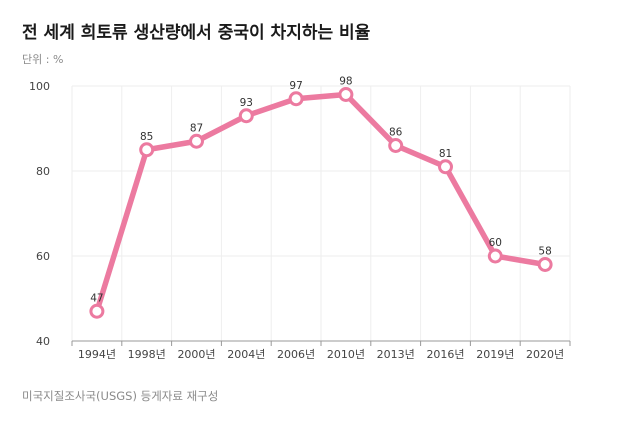 The image size is (640, 427). I want to click on source-note: 미국지질조사국(USGS) 등게자료 재구성, so click(120, 396).